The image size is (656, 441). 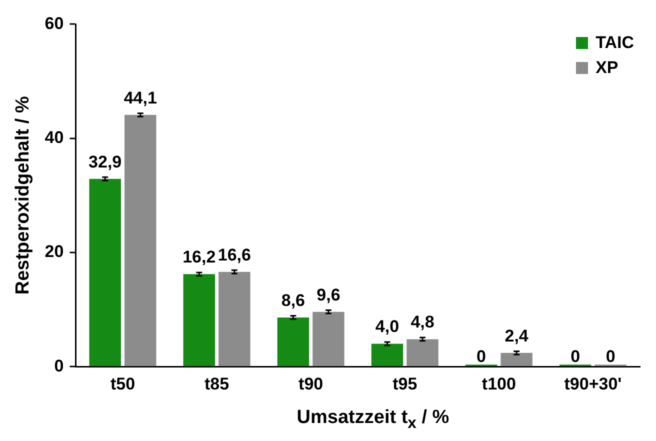 What do you see at coordinates (607, 68) in the screenshot?
I see `legend-label: XP` at bounding box center [607, 68].